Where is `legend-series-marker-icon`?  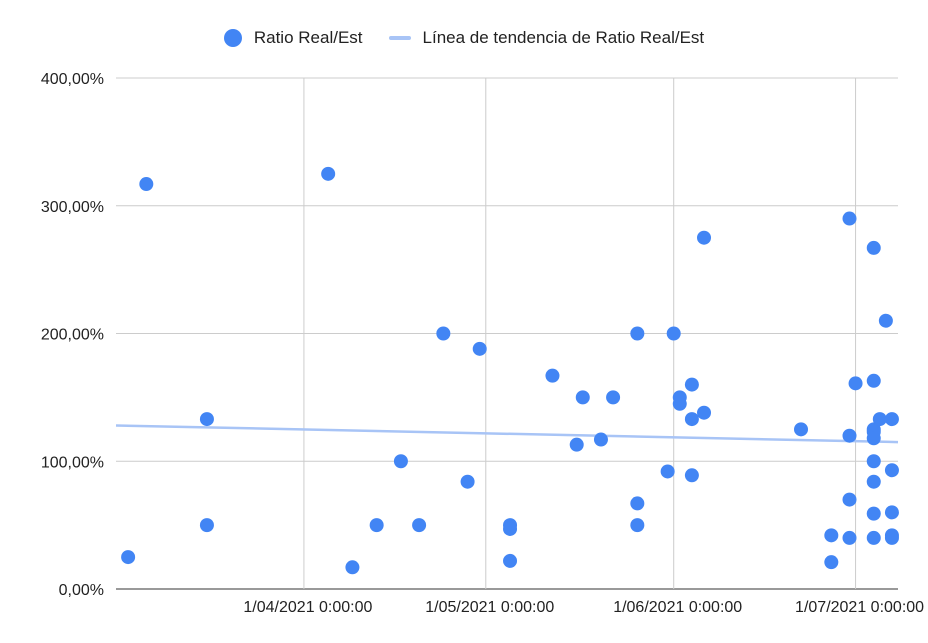
legend-series-marker-icon is located at coordinates (232, 38).